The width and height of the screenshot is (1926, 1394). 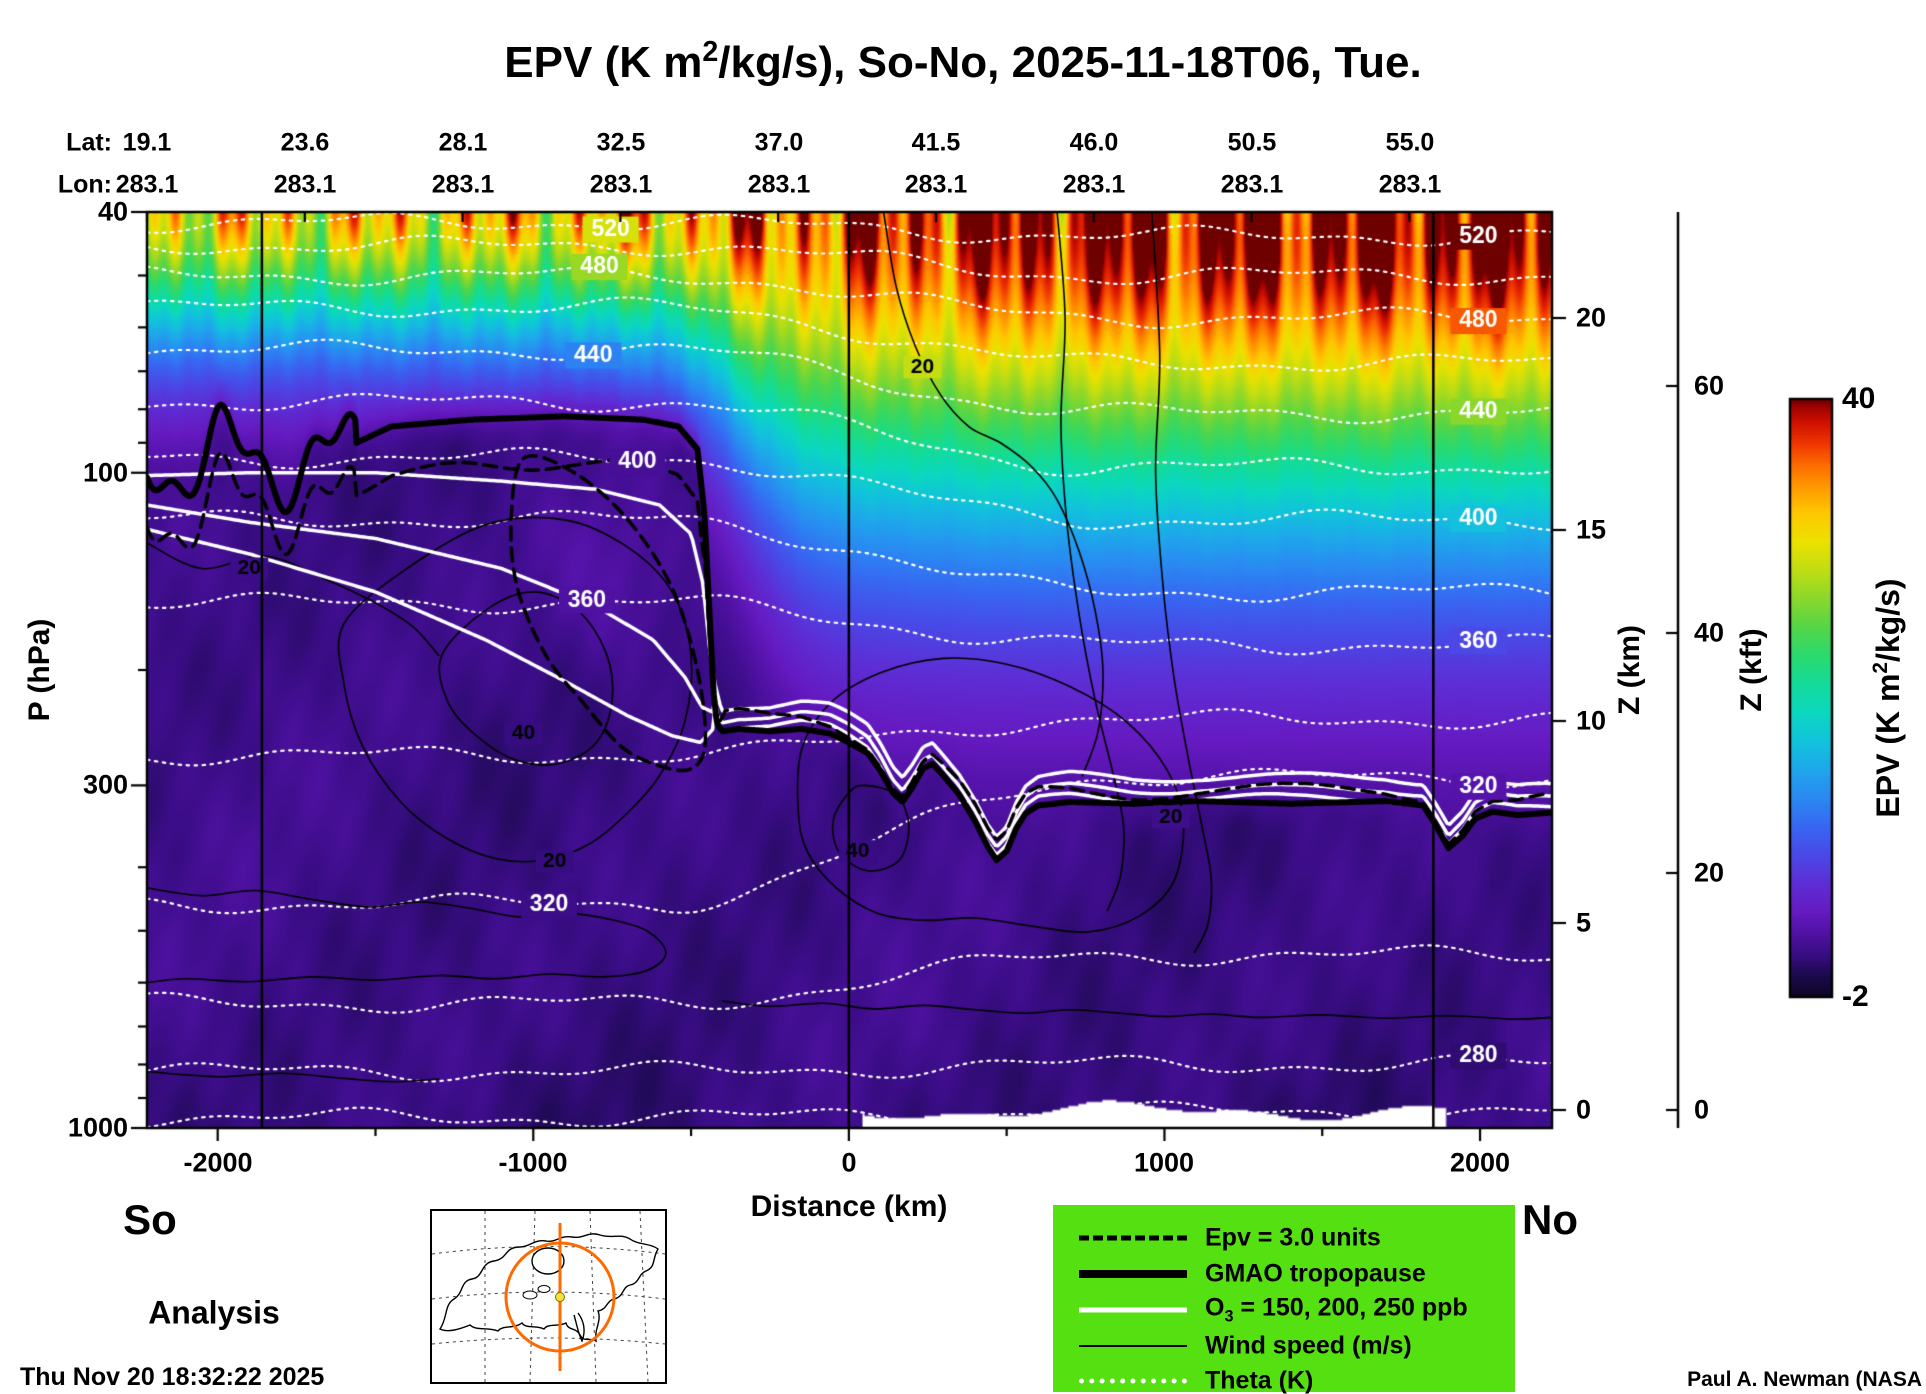 What do you see at coordinates (147, 142) in the screenshot?
I see `lat-value: 19.1` at bounding box center [147, 142].